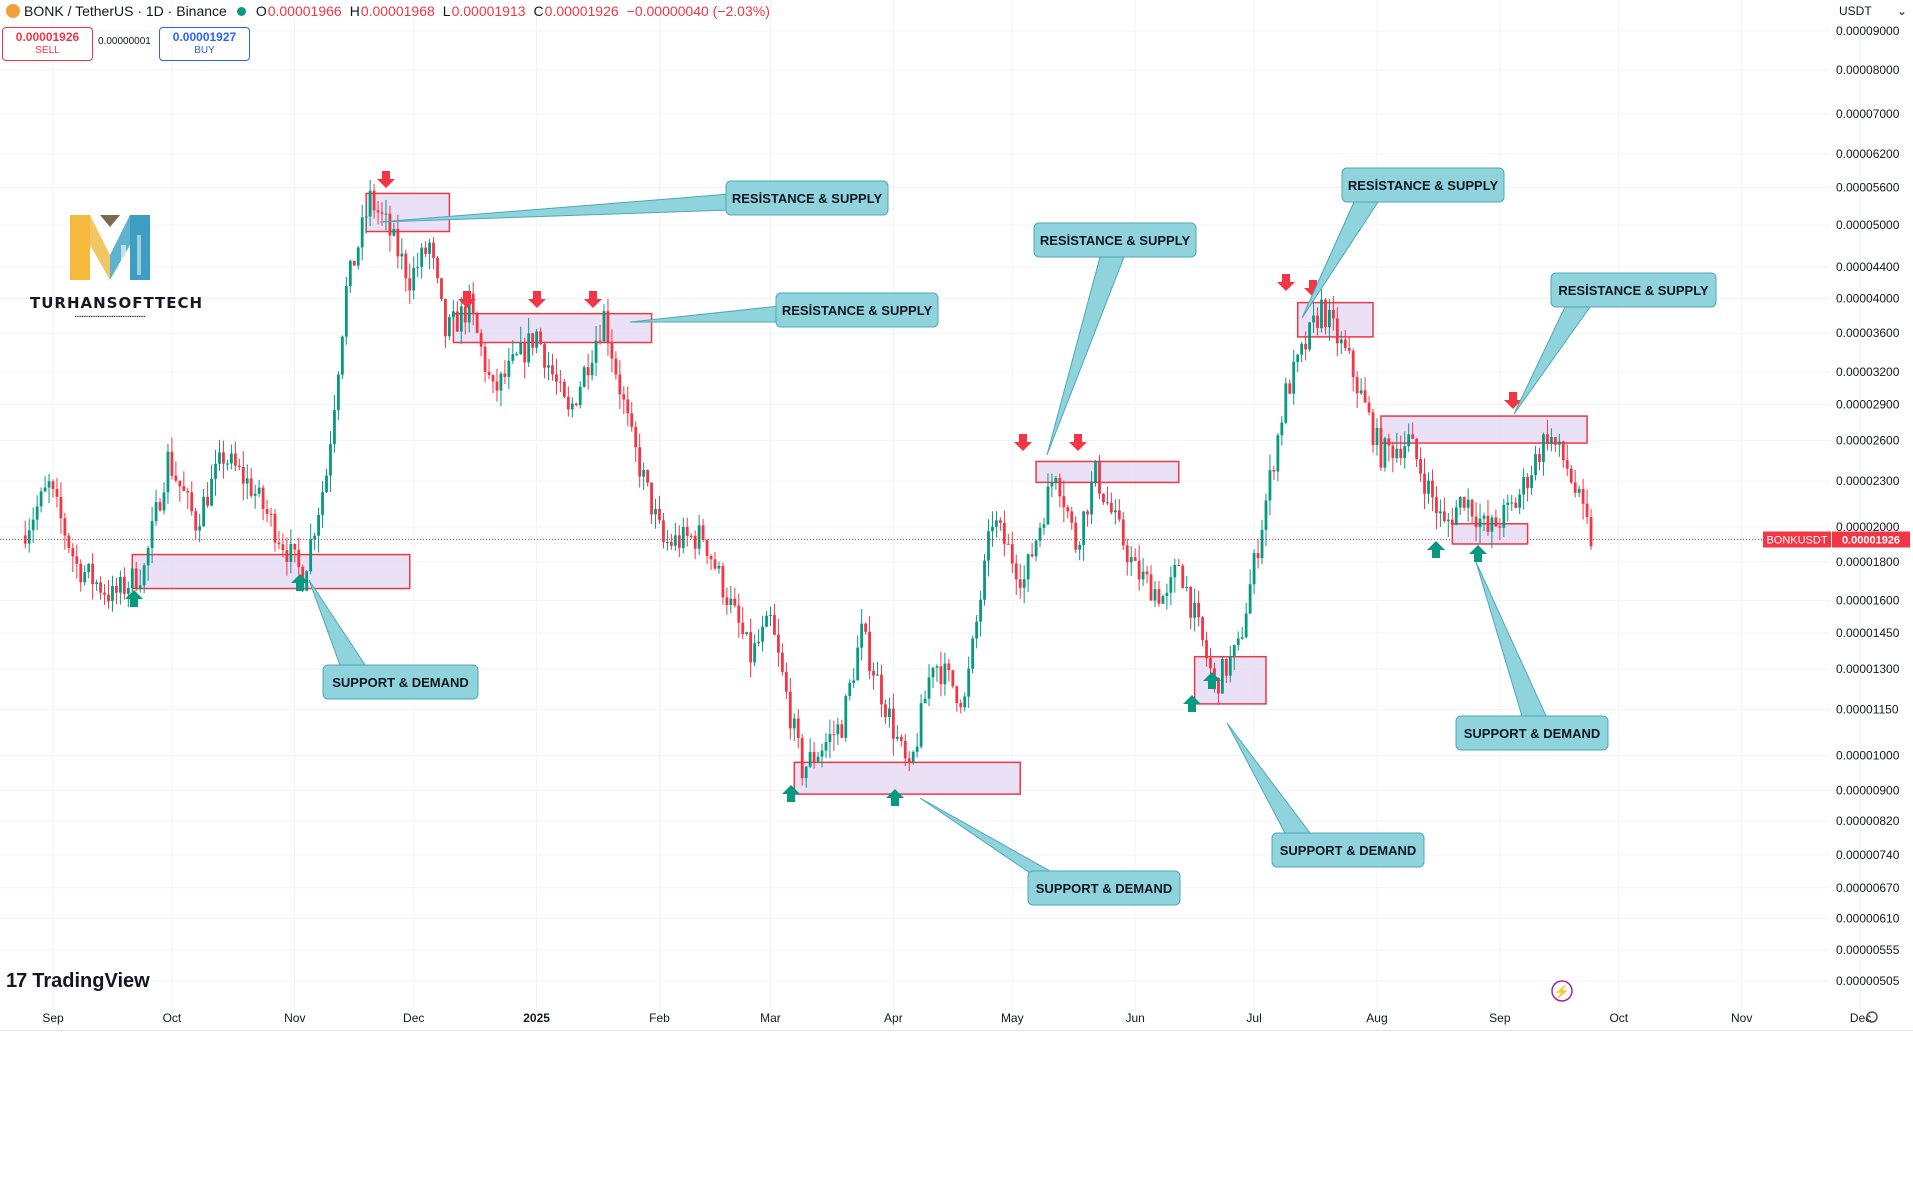 The height and width of the screenshot is (1200, 1913). What do you see at coordinates (1618, 1018) in the screenshot?
I see `x-tick-label: Oct` at bounding box center [1618, 1018].